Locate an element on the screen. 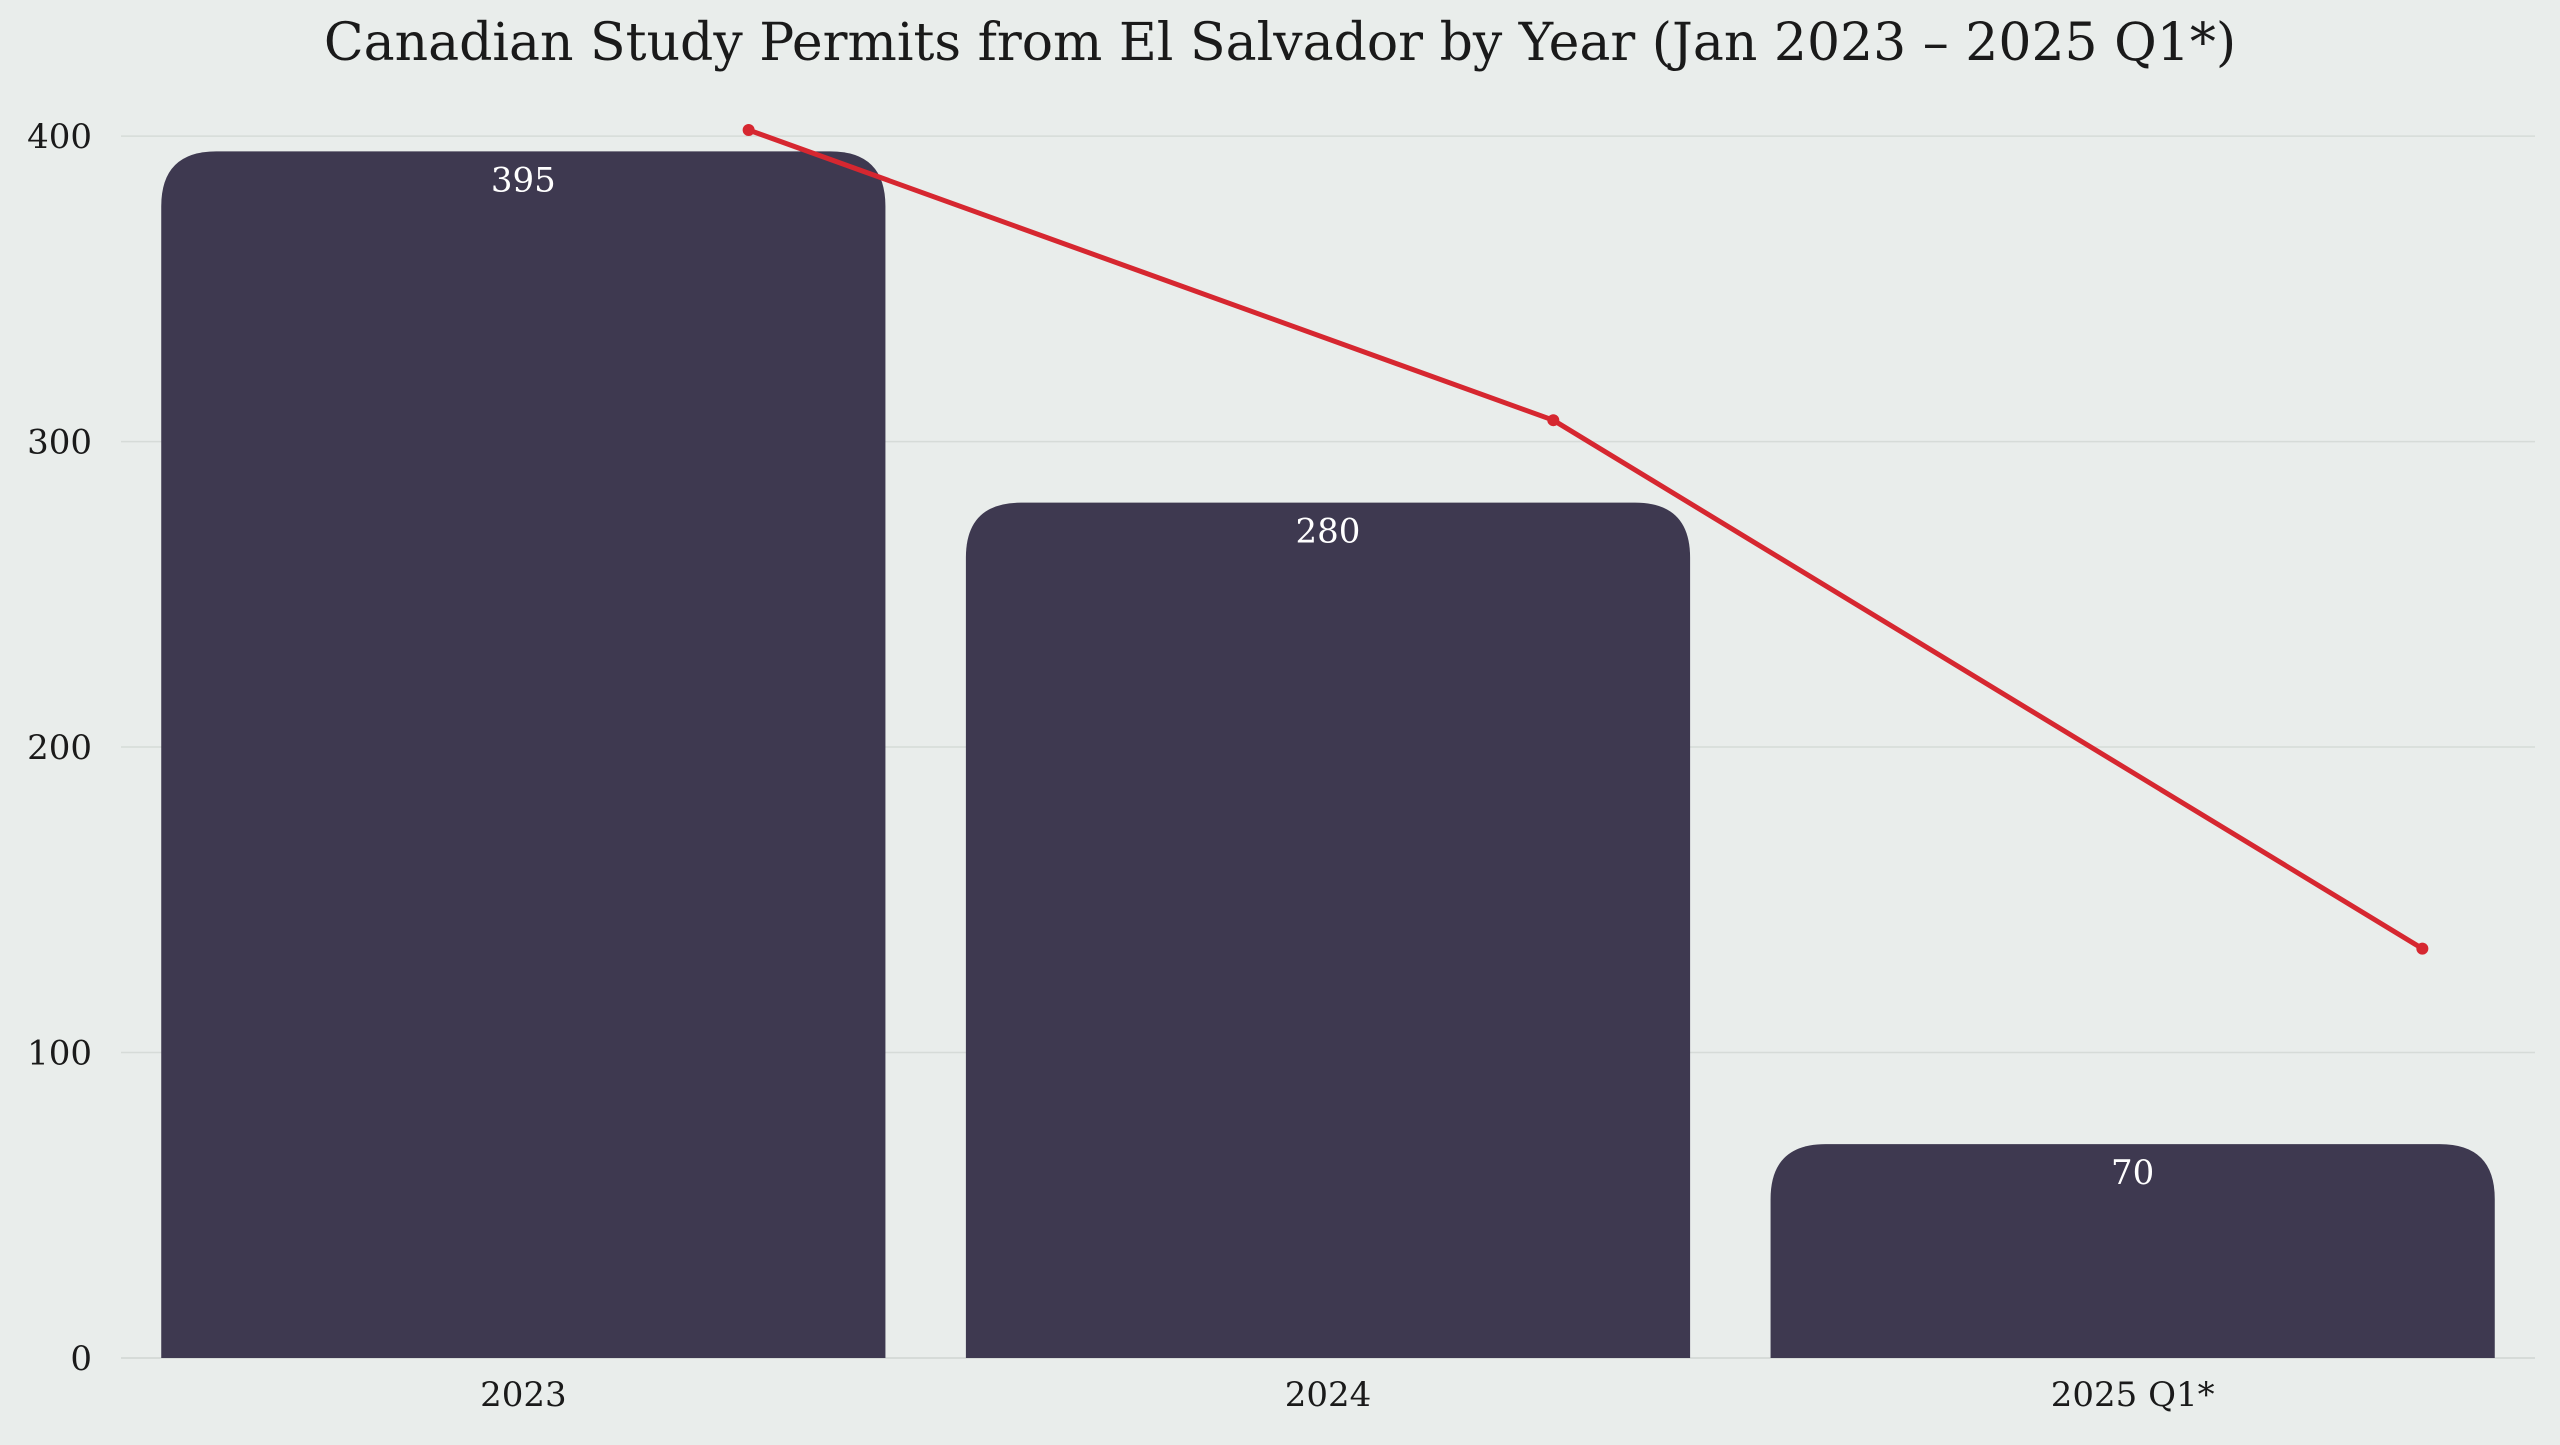 Image resolution: width=2560 pixels, height=1445 pixels. x-tick-label: 2025 Q1* is located at coordinates (2133, 1395).